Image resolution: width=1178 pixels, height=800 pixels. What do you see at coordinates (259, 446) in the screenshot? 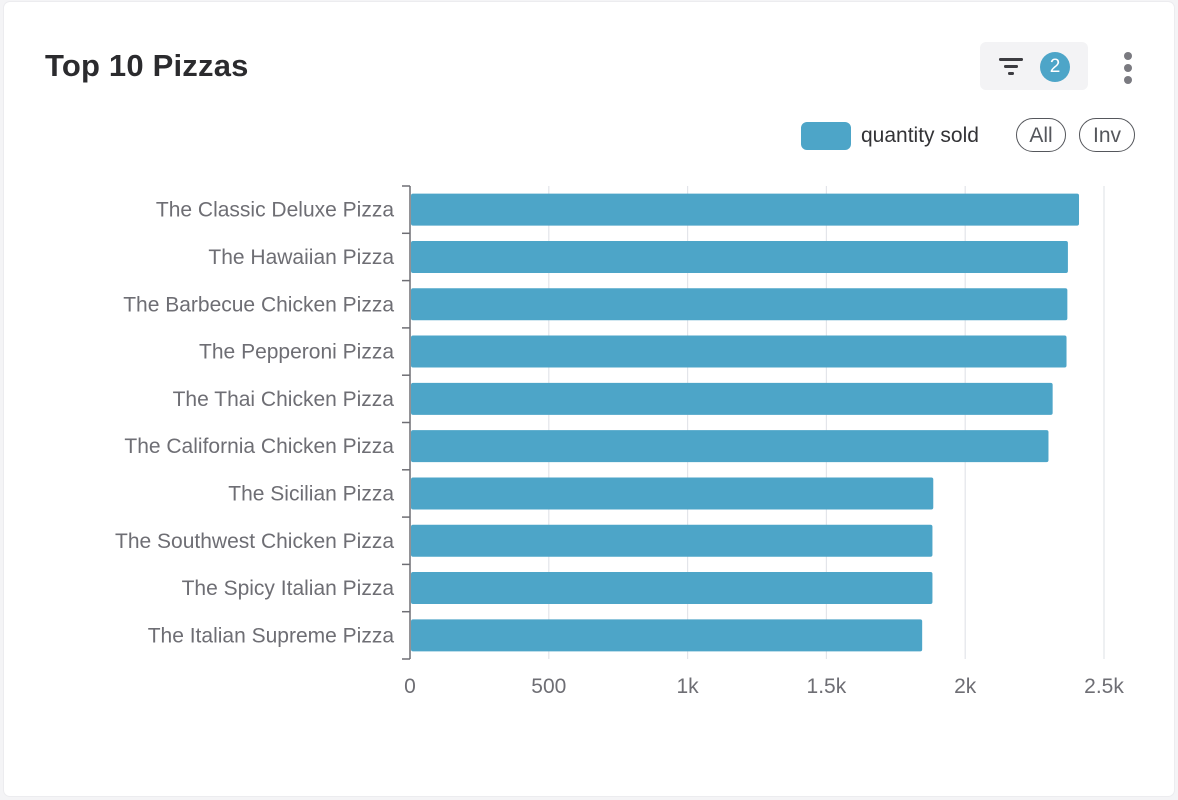
I see `y-category-label: The California Chicken Pizza` at bounding box center [259, 446].